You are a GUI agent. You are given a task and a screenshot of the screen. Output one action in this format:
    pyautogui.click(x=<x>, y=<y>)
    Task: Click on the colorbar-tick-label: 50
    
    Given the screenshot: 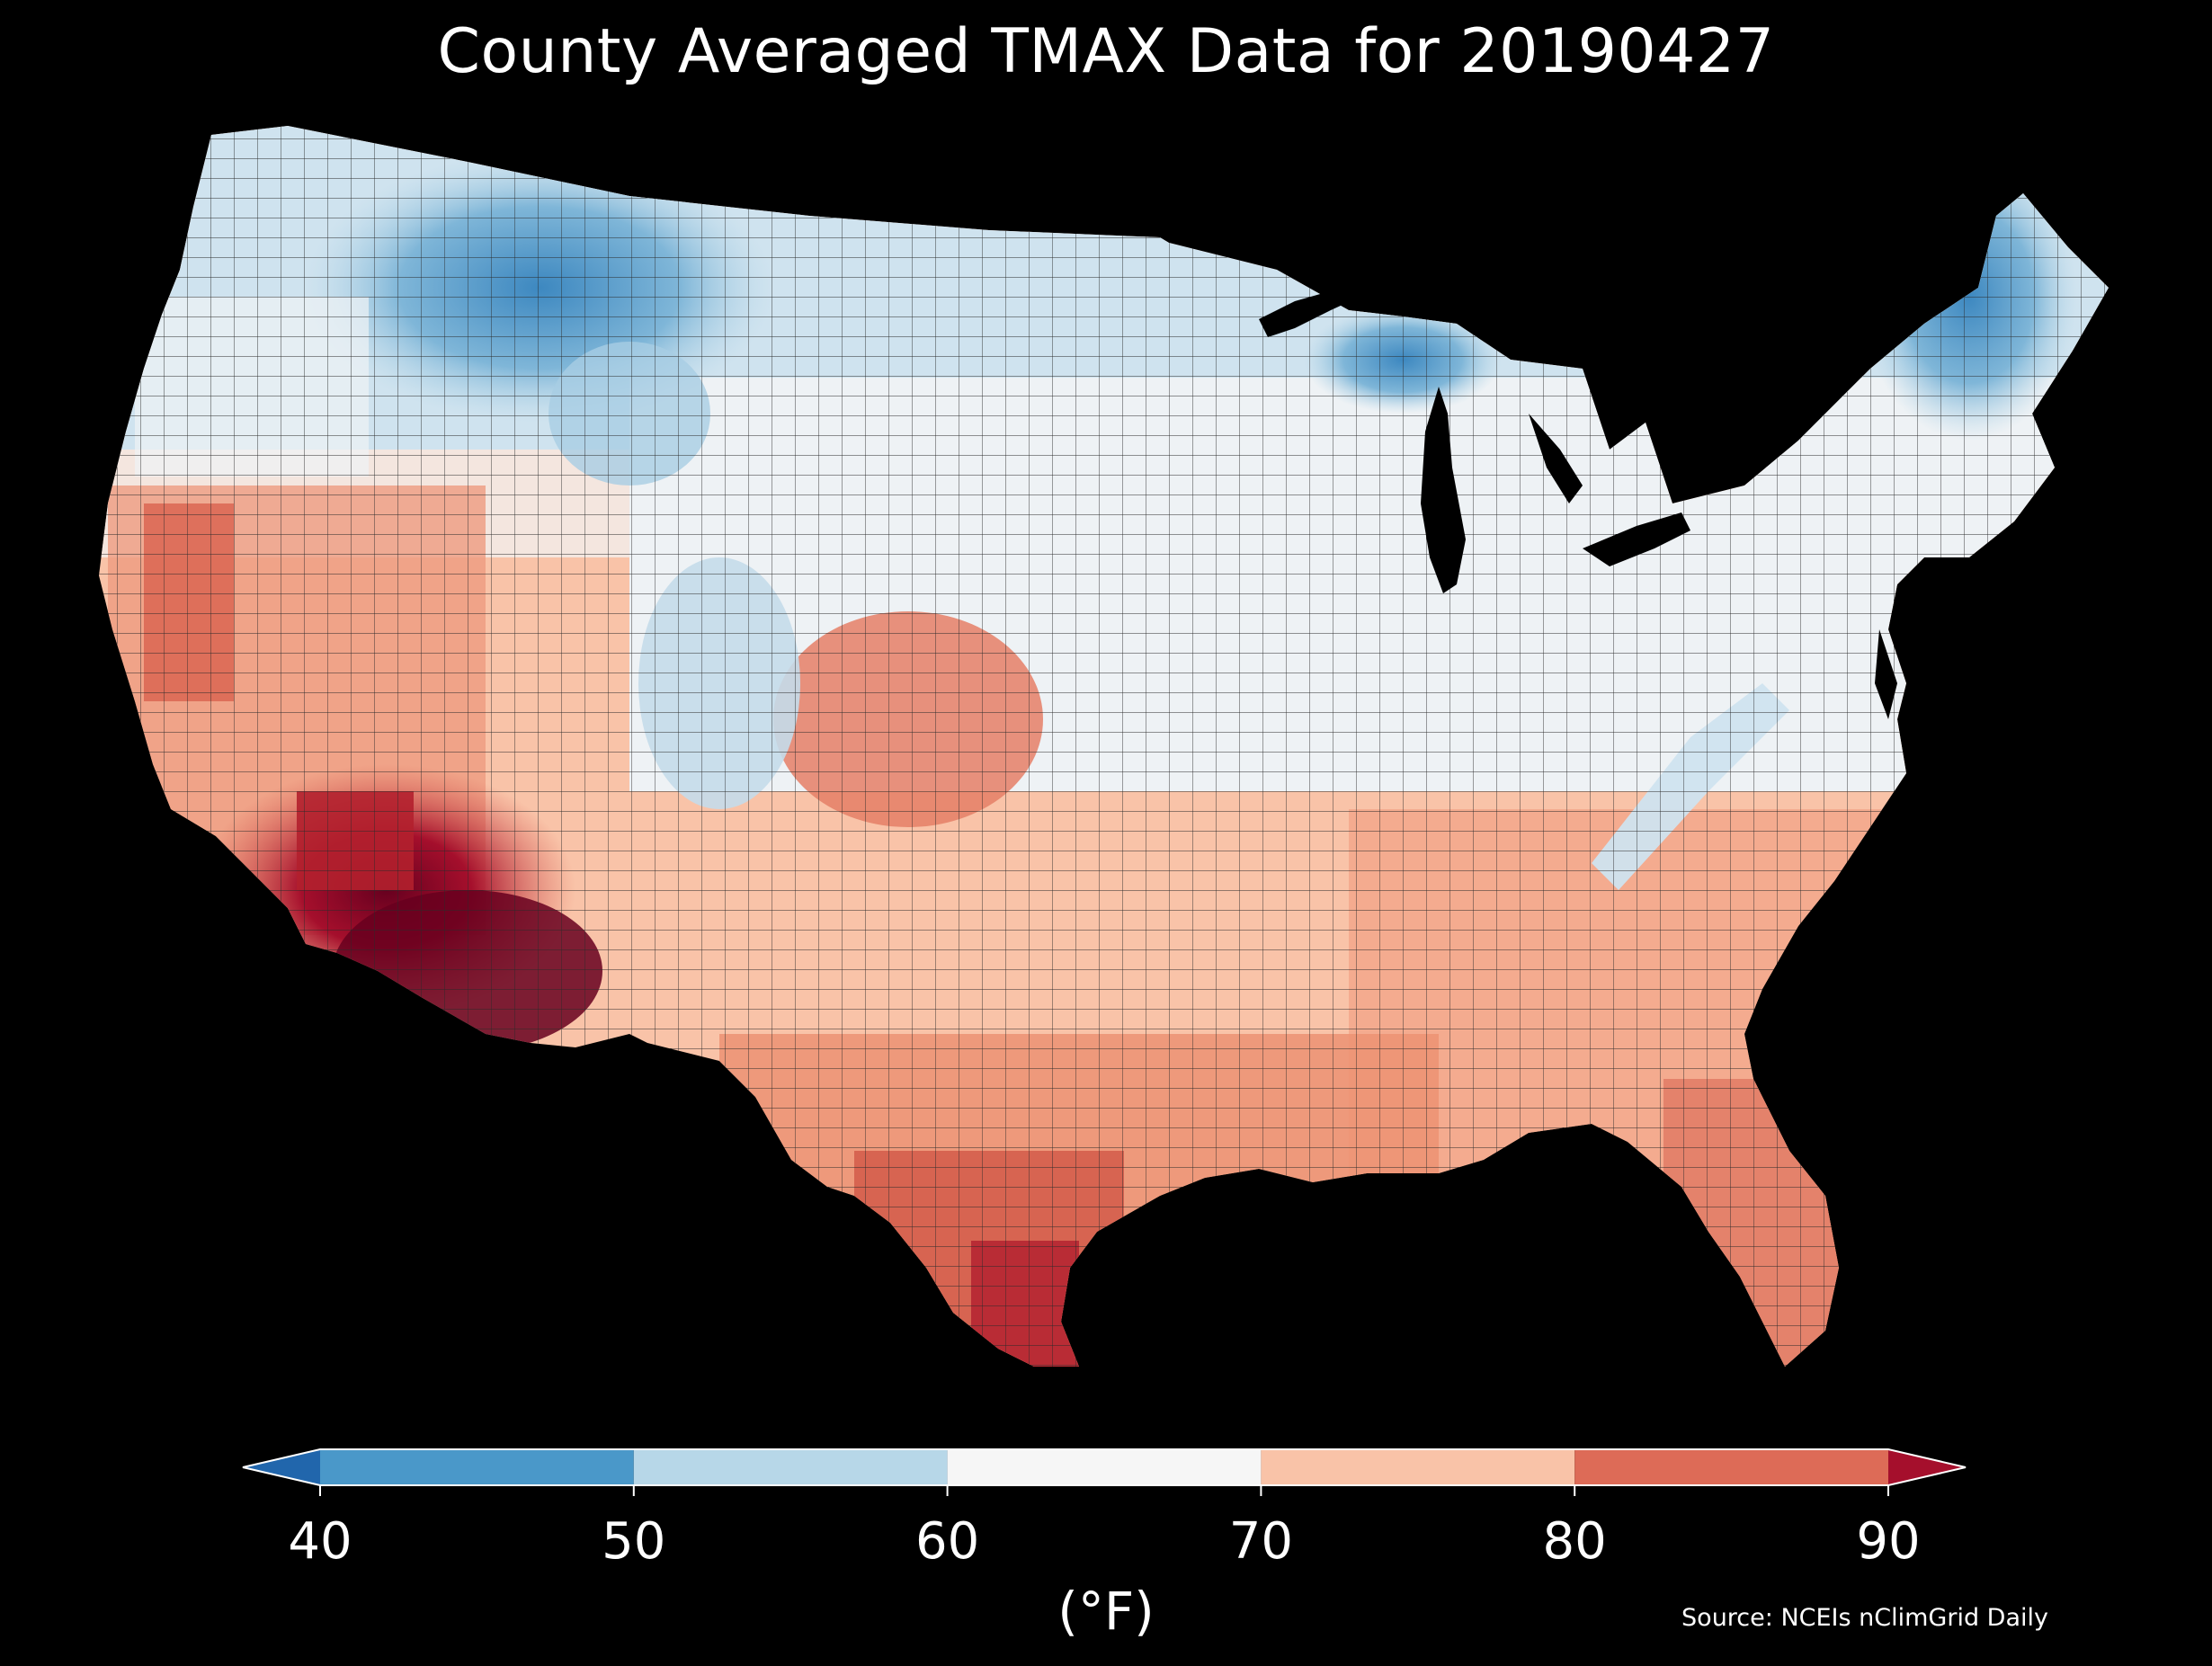 What is the action you would take?
    pyautogui.click(x=634, y=1542)
    